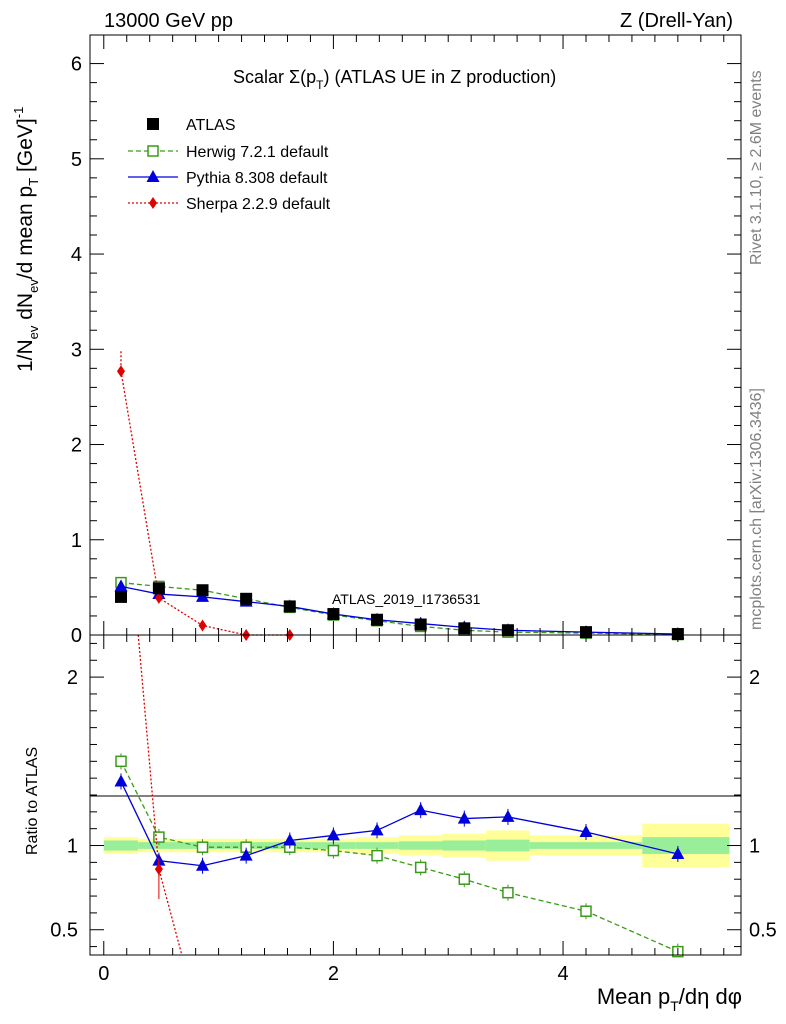 Image resolution: width=786 pixels, height=1024 pixels. I want to click on bottom-y-tick-label: 0.5, so click(64, 931).